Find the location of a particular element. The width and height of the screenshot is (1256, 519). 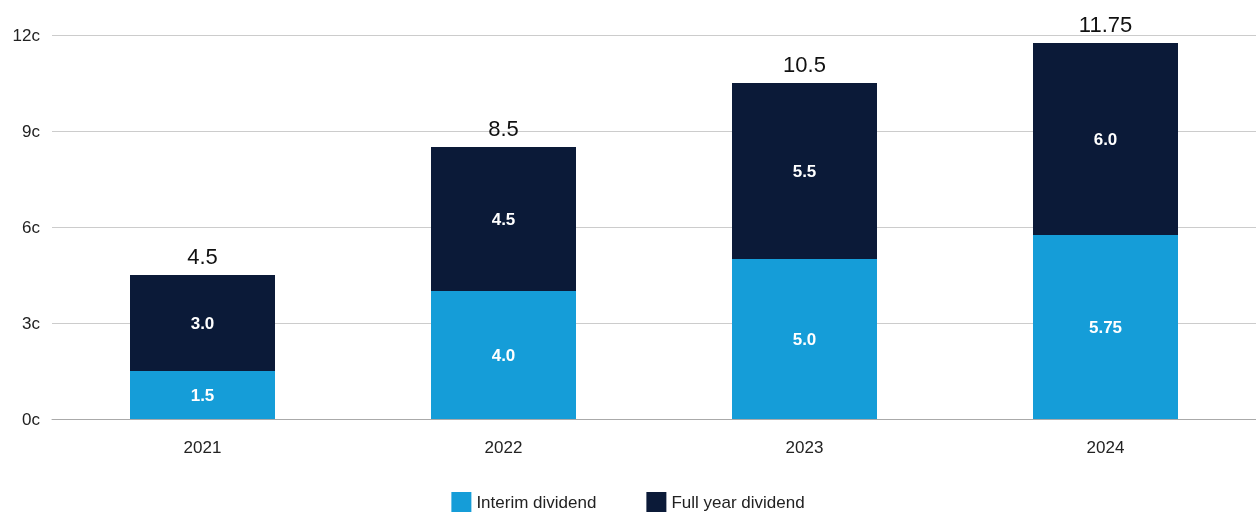

legend-label: Full year dividend is located at coordinates (738, 502).